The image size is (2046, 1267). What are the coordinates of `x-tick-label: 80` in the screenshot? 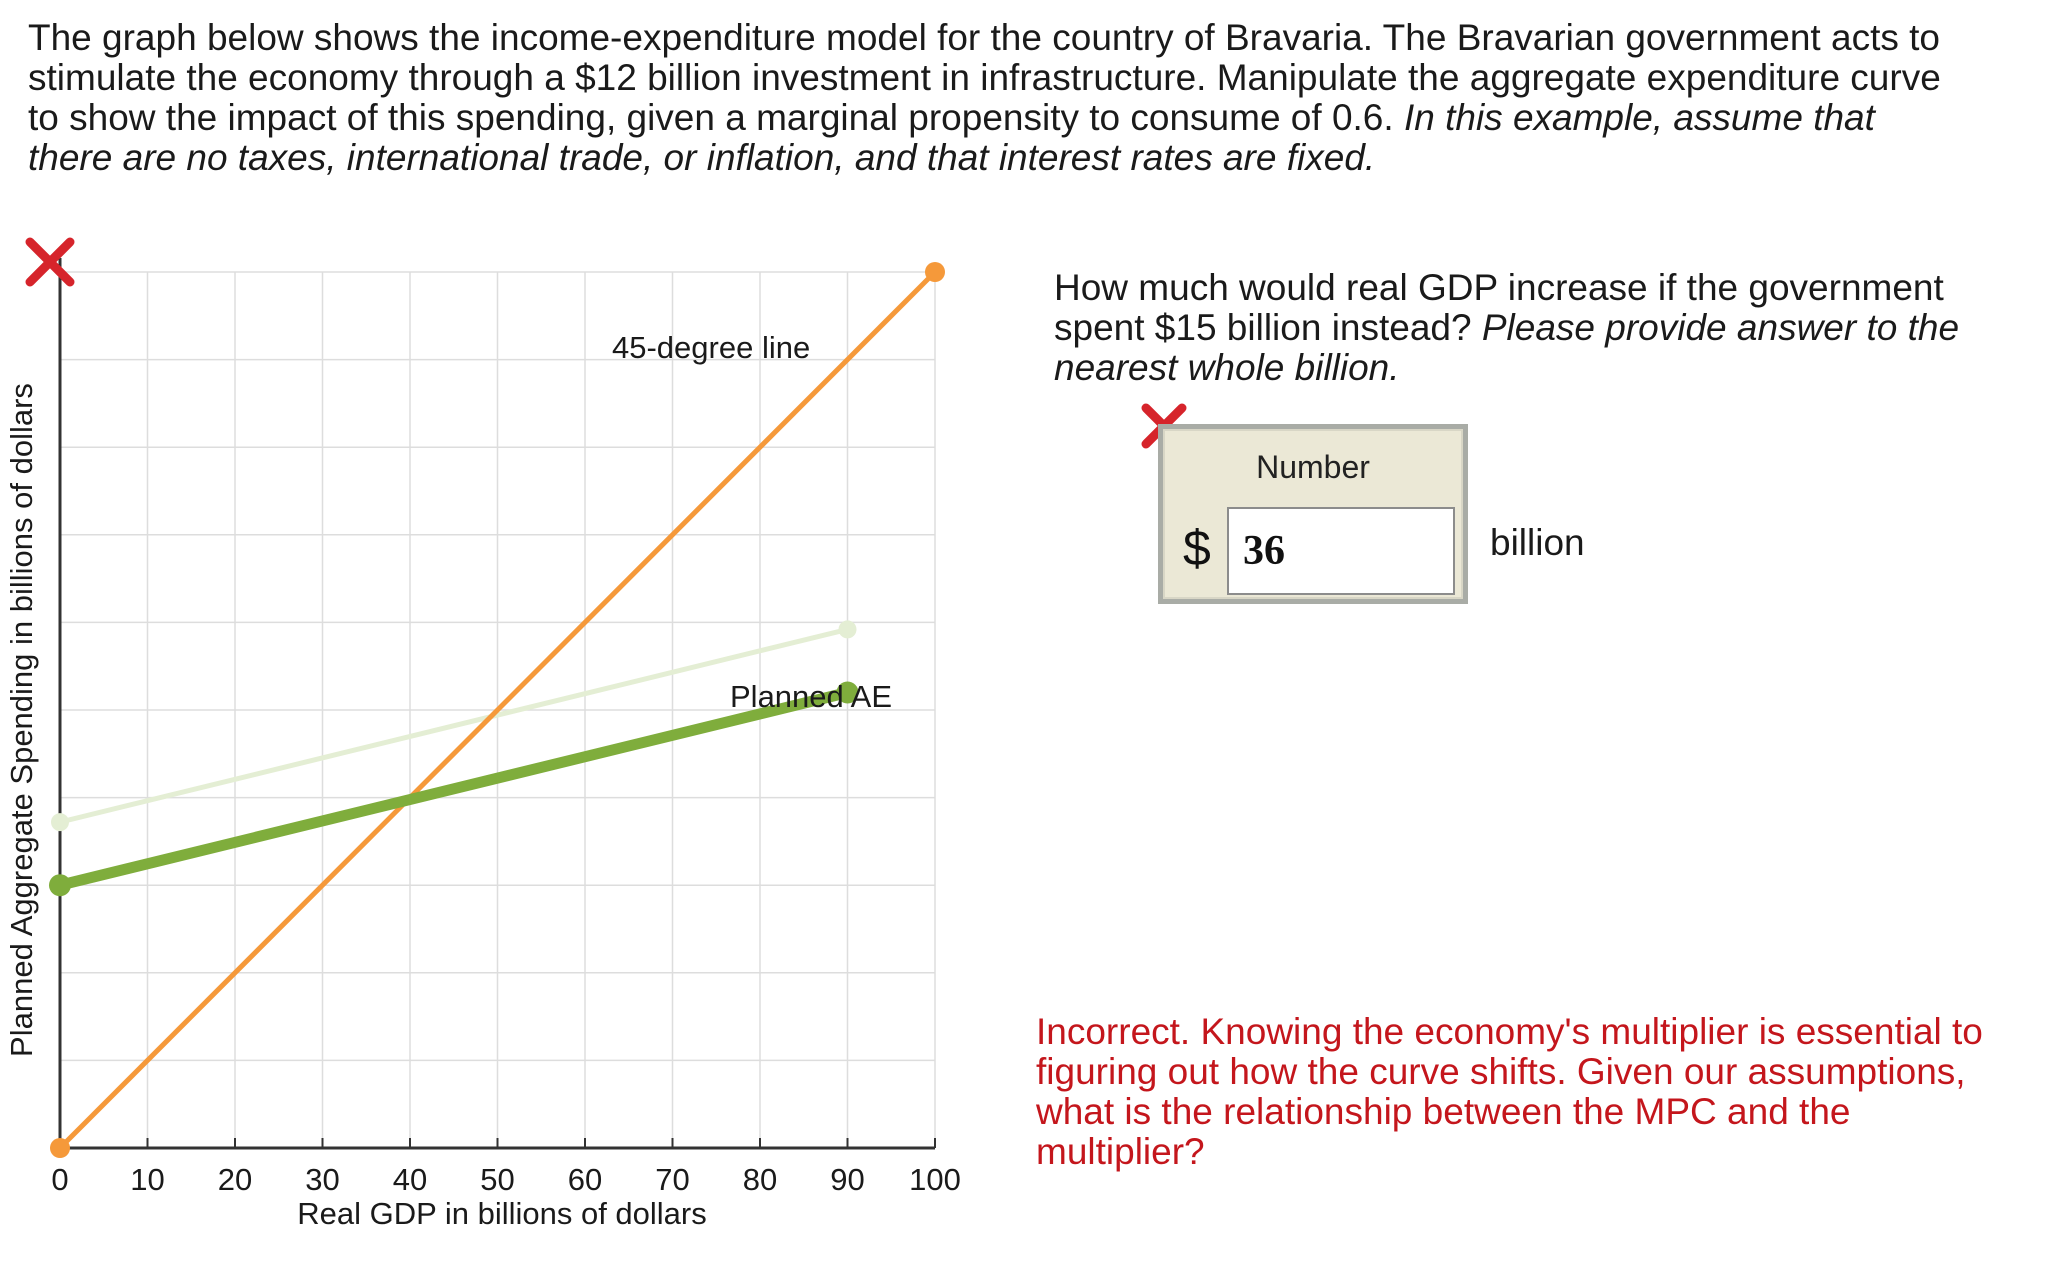 It's located at (760, 1179).